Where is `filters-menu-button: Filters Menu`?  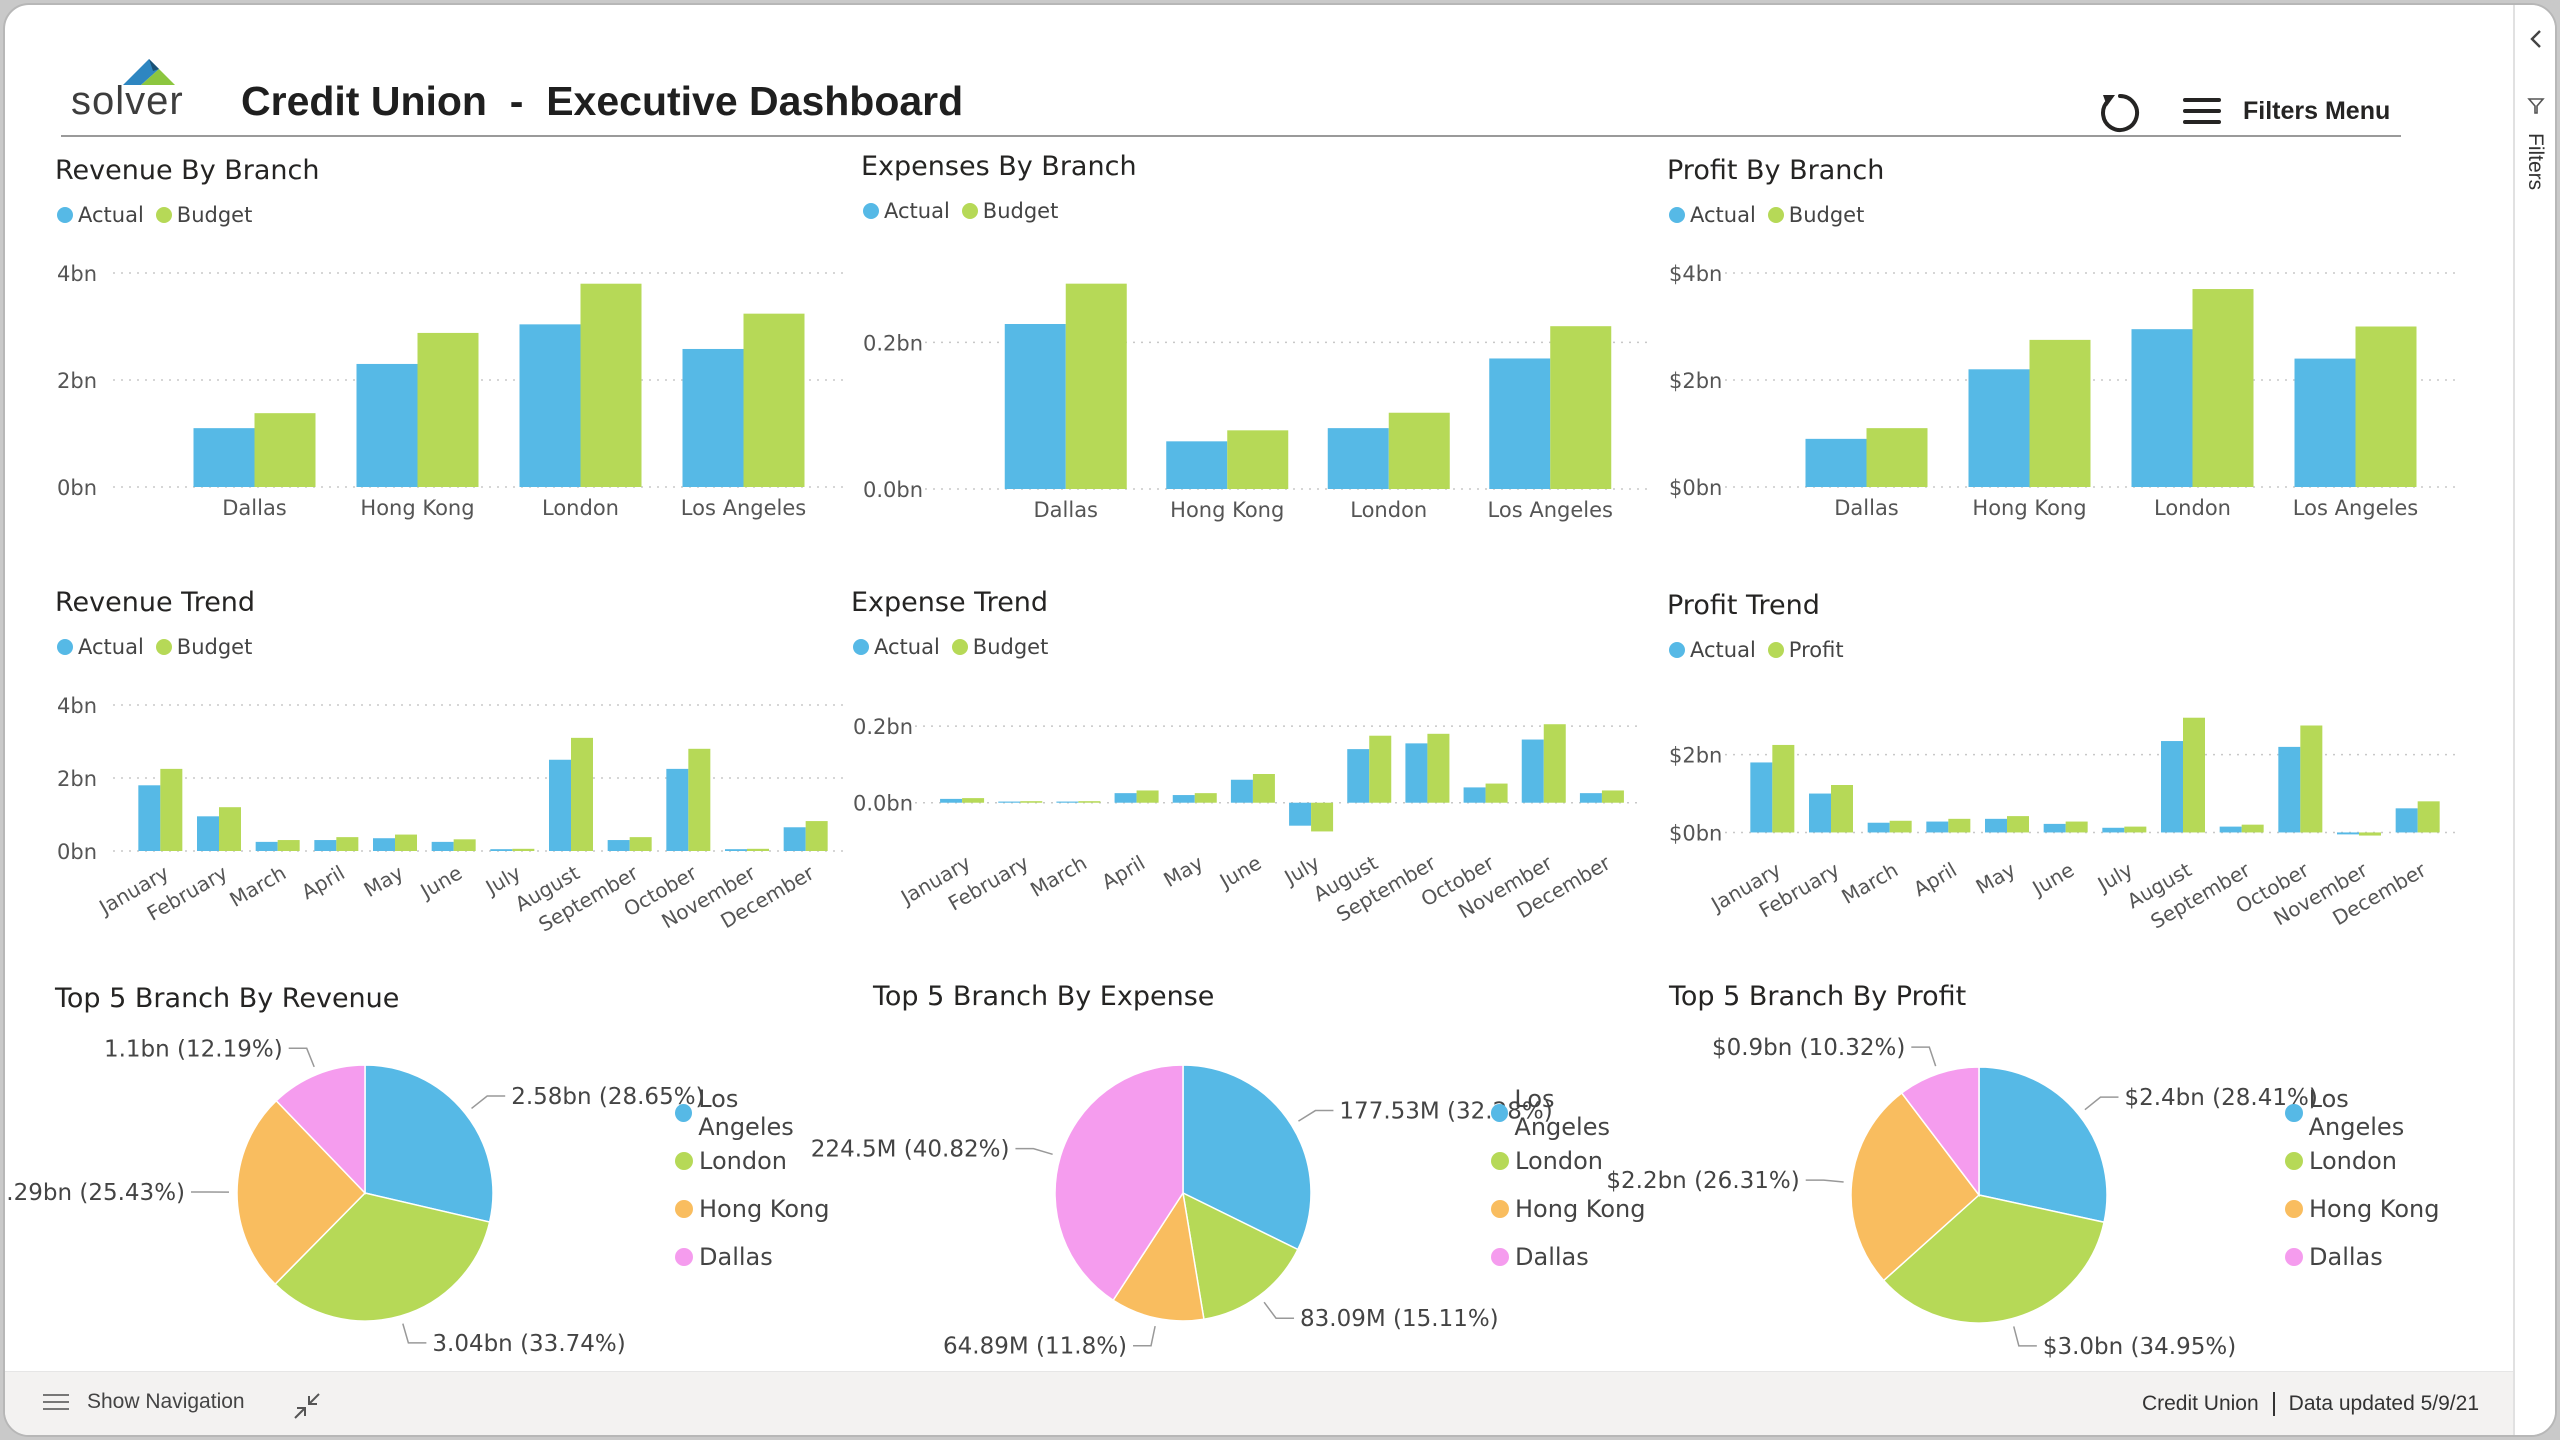
filters-menu-button: Filters Menu is located at coordinates (2285, 111).